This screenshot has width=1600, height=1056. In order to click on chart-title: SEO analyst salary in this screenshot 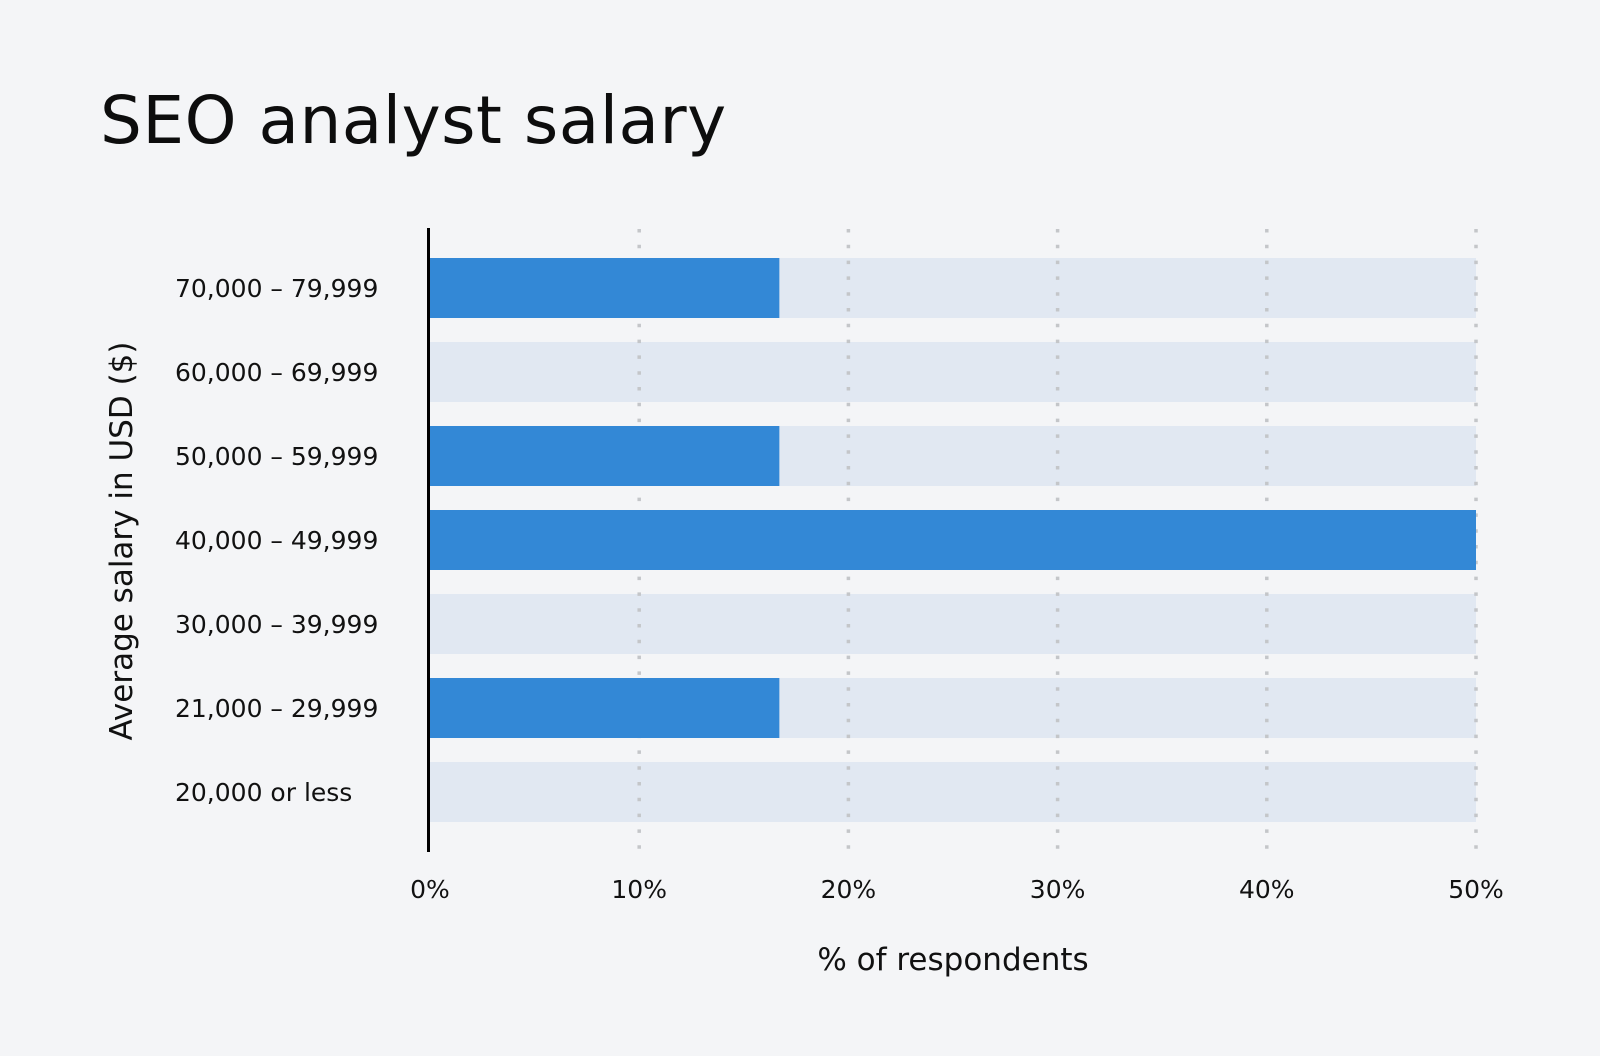, I will do `click(413, 120)`.